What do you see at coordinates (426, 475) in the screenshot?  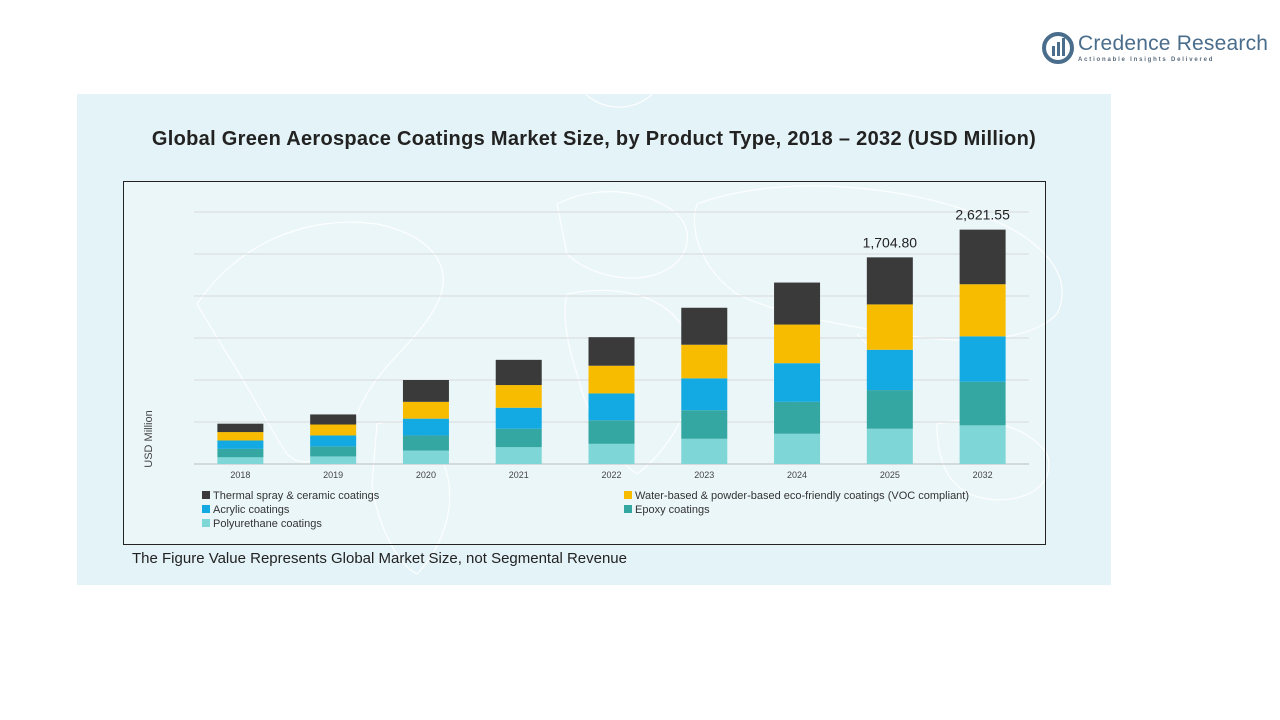 I see `x-tick-label: 2020` at bounding box center [426, 475].